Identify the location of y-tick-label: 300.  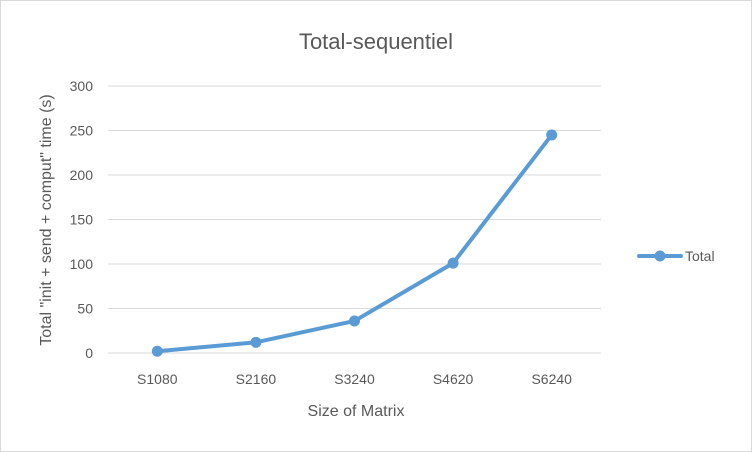
(82, 86).